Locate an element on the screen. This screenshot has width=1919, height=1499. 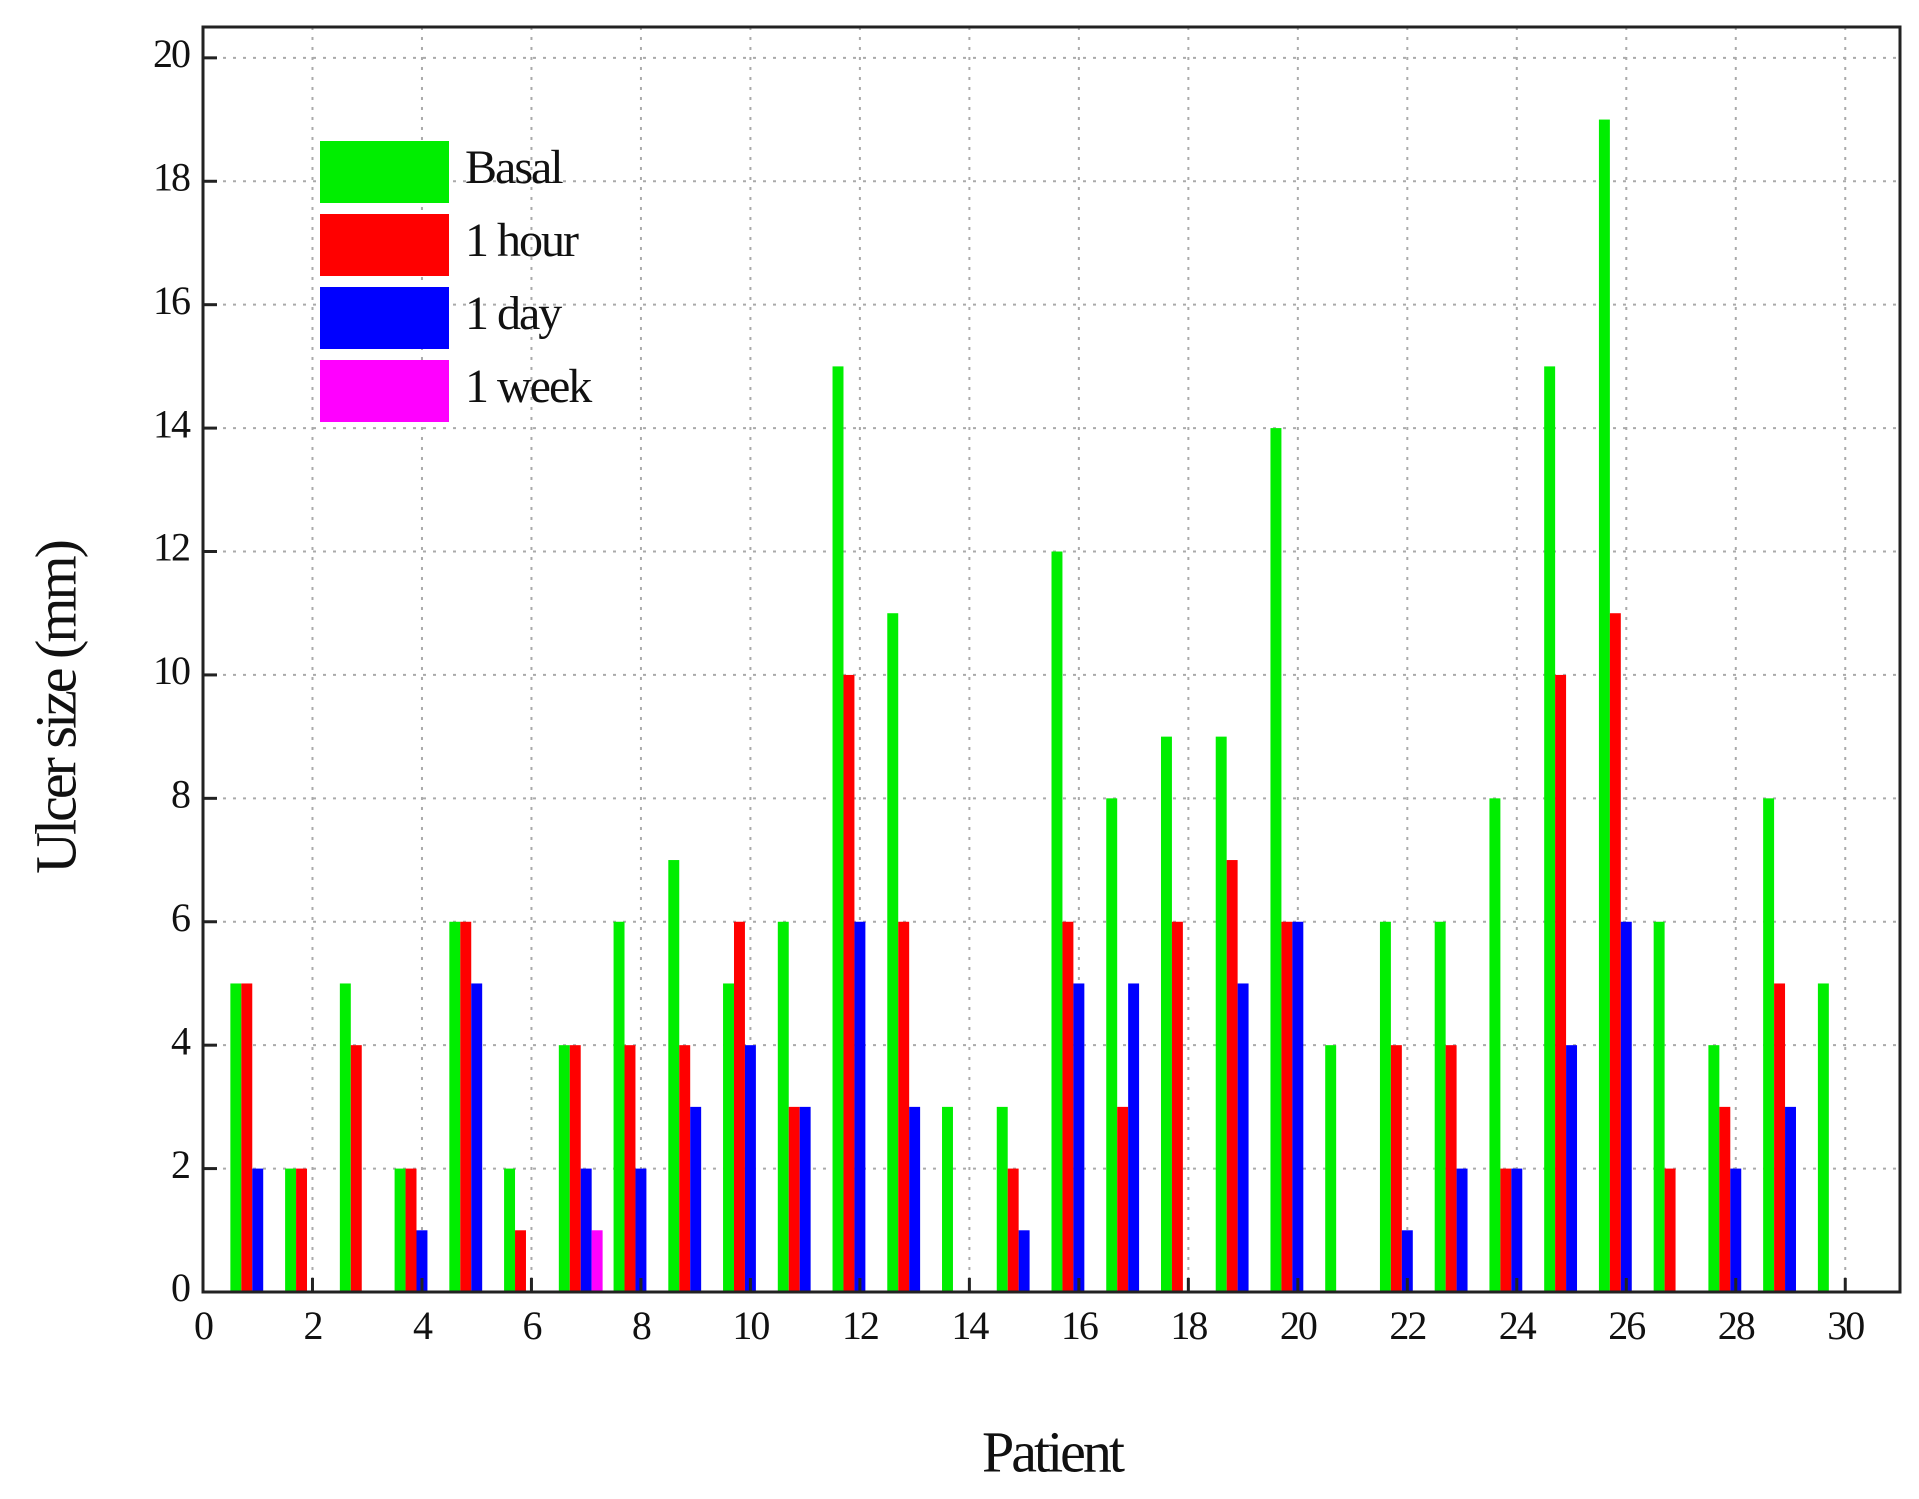
y-tick-label: 16 is located at coordinates (171, 300).